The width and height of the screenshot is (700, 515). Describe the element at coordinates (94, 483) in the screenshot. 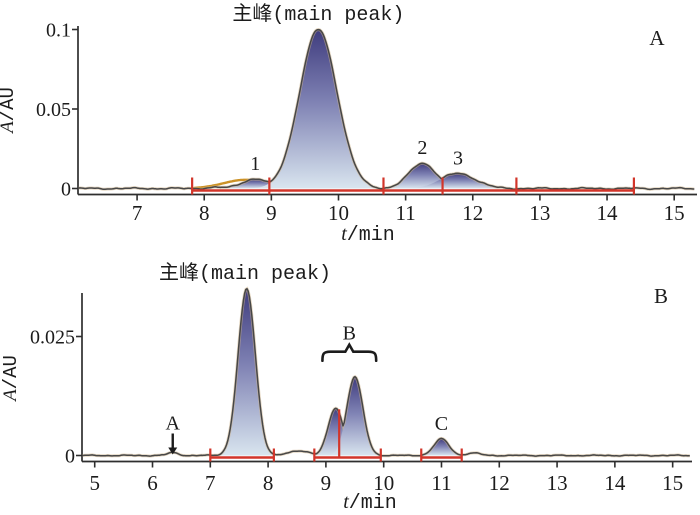

I see `x-tick-label: 5` at that location.